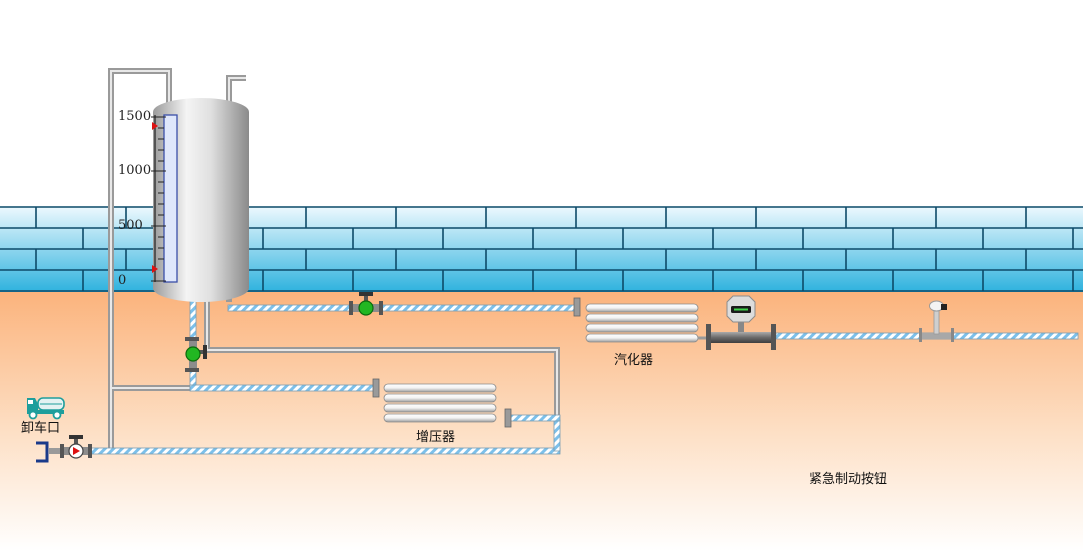  What do you see at coordinates (48, 452) in the screenshot?
I see `unloading-connector` at bounding box center [48, 452].